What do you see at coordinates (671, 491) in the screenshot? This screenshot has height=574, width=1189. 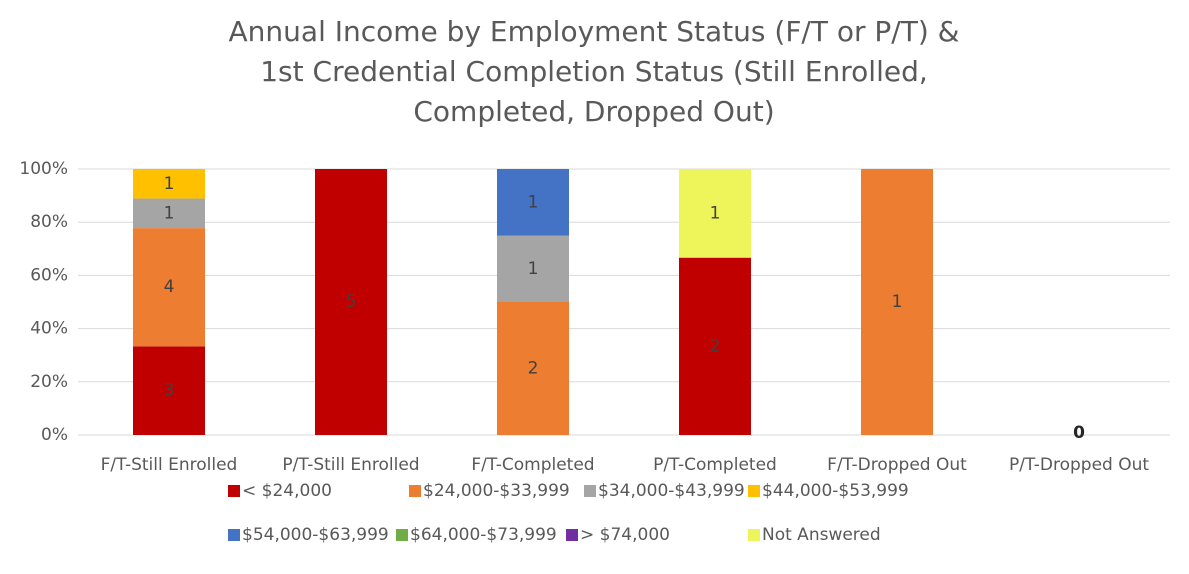 I see `legend-label: $34,000-$43,999` at bounding box center [671, 491].